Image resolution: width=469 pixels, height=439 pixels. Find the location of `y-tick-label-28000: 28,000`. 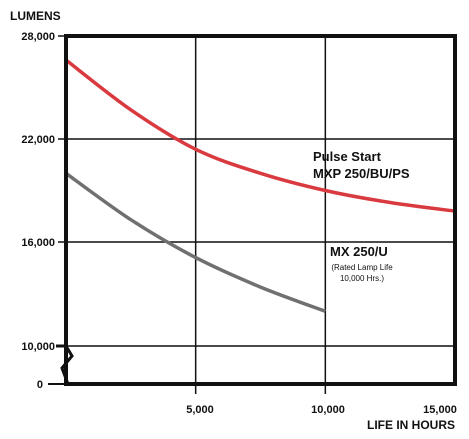

y-tick-label-28000: 28,000 is located at coordinates (38, 37).